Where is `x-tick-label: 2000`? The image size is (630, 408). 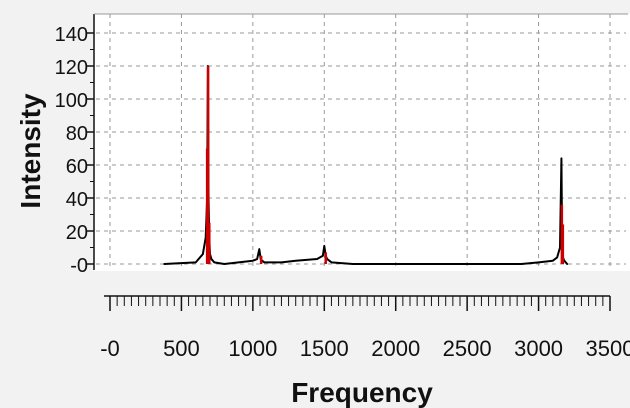
x-tick-label: 2000 is located at coordinates (395, 348).